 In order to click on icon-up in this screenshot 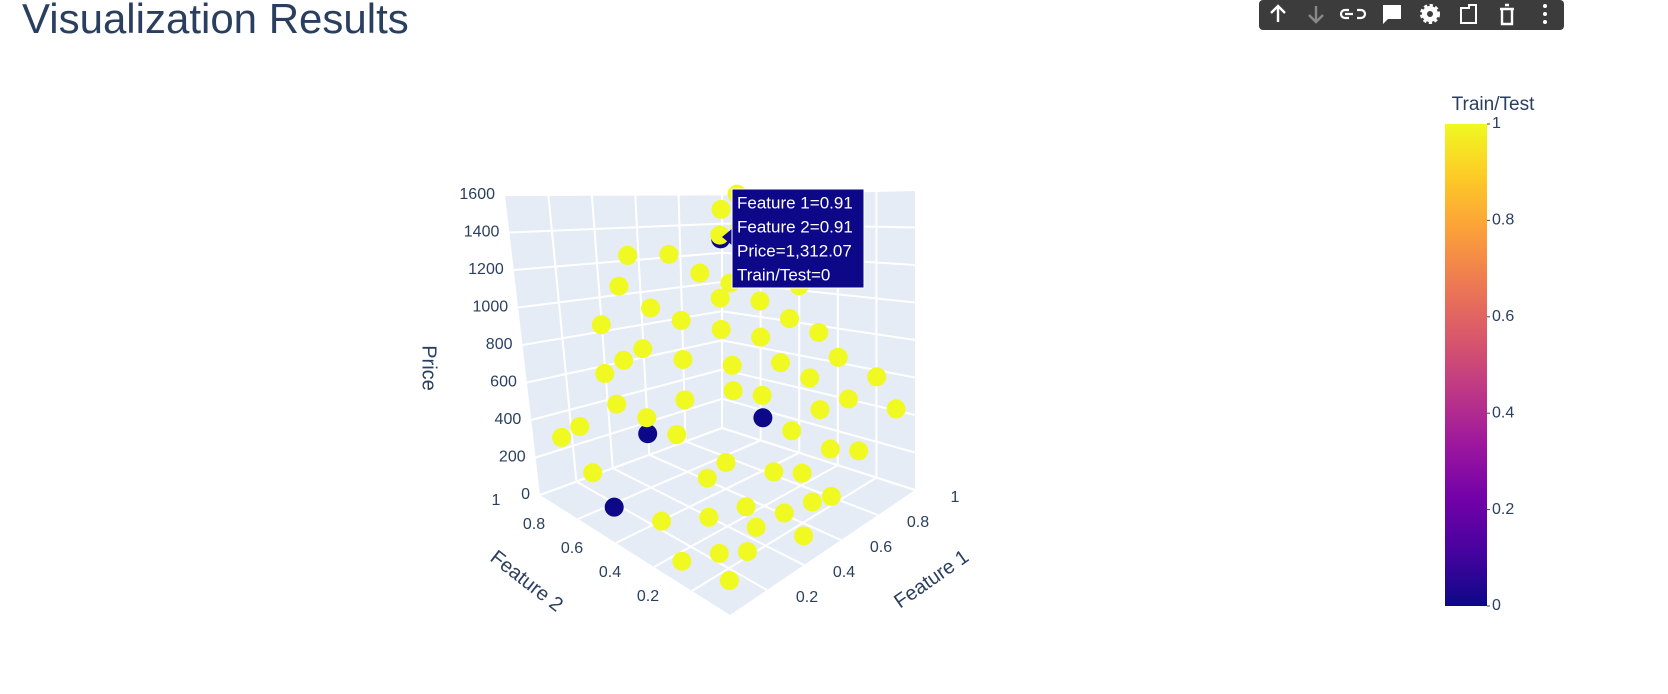, I will do `click(1278, 13)`.